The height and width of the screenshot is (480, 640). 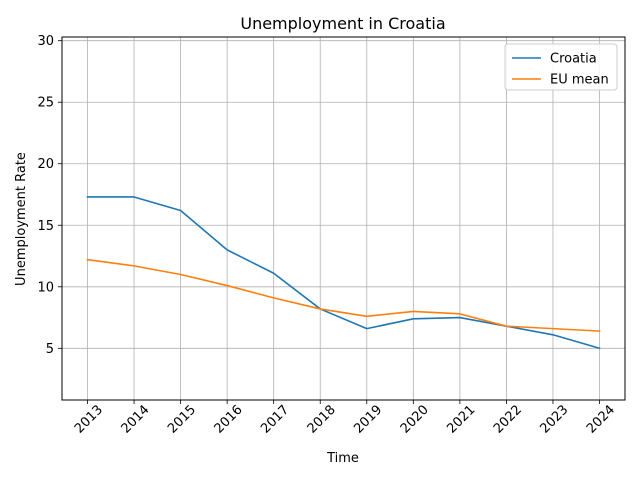 I want to click on y-tick-label: 10, so click(x=45, y=287).